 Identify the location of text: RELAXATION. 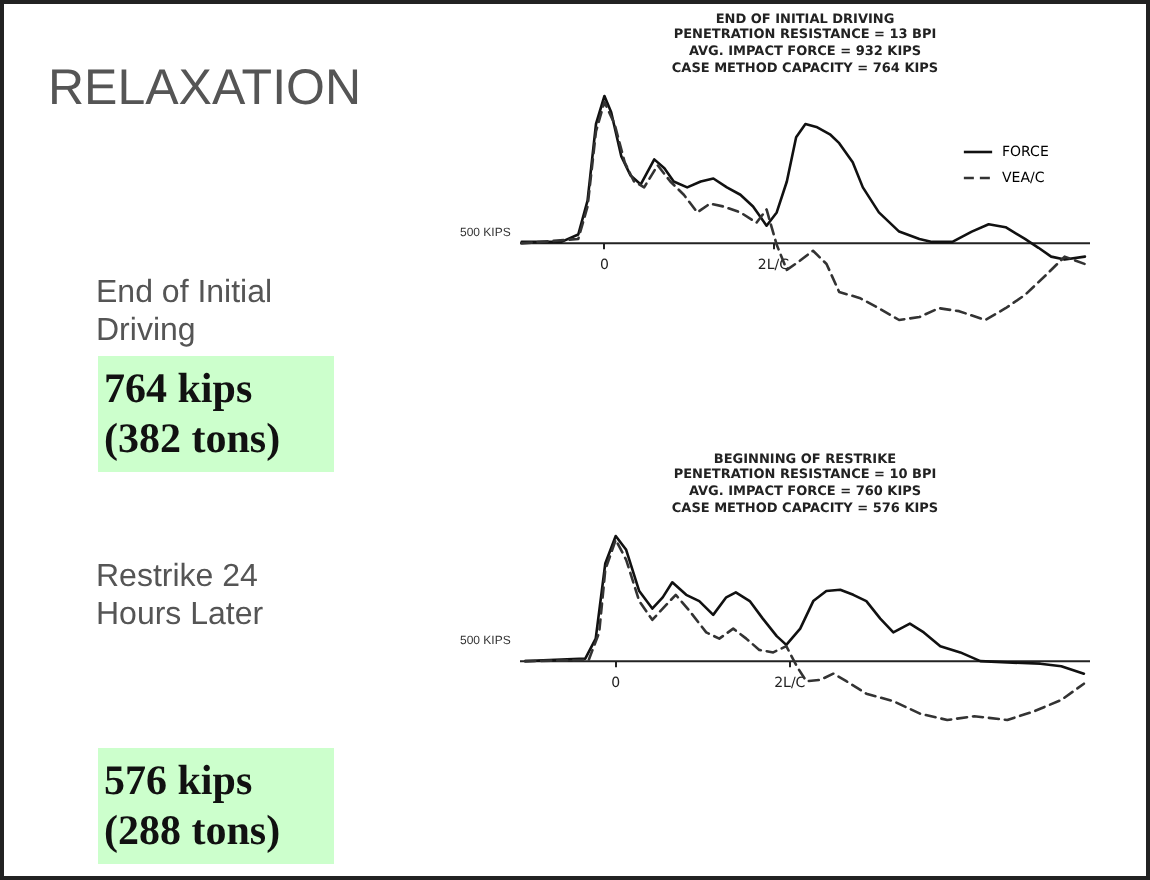
(205, 89).